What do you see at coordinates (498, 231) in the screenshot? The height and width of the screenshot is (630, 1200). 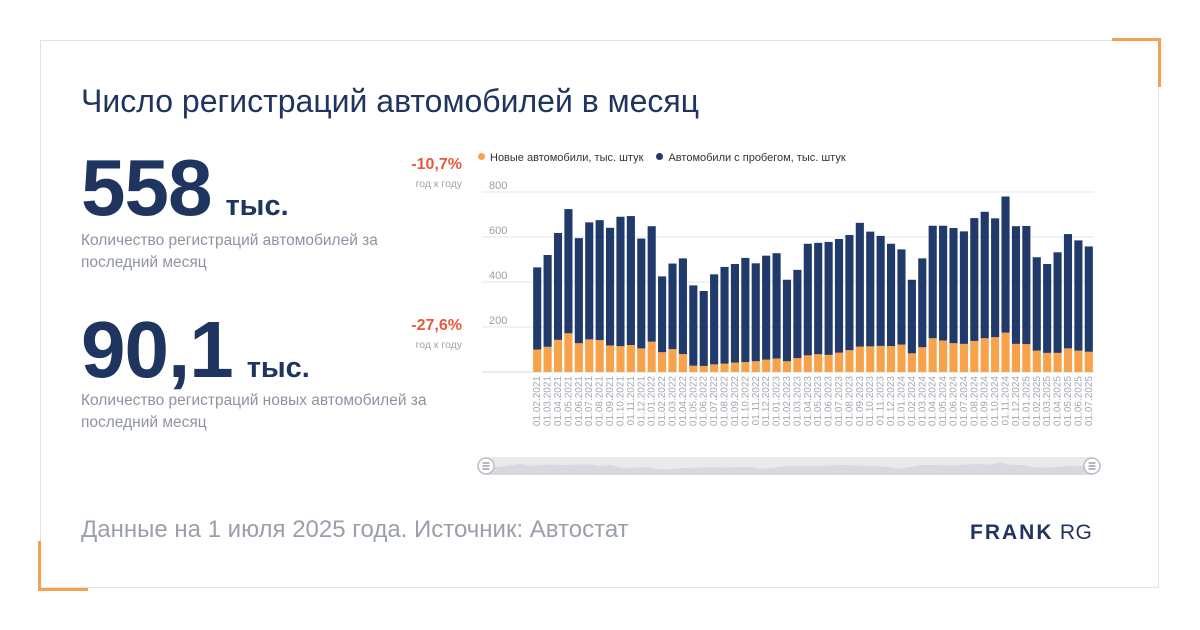 I see `y-tick-label: 600` at bounding box center [498, 231].